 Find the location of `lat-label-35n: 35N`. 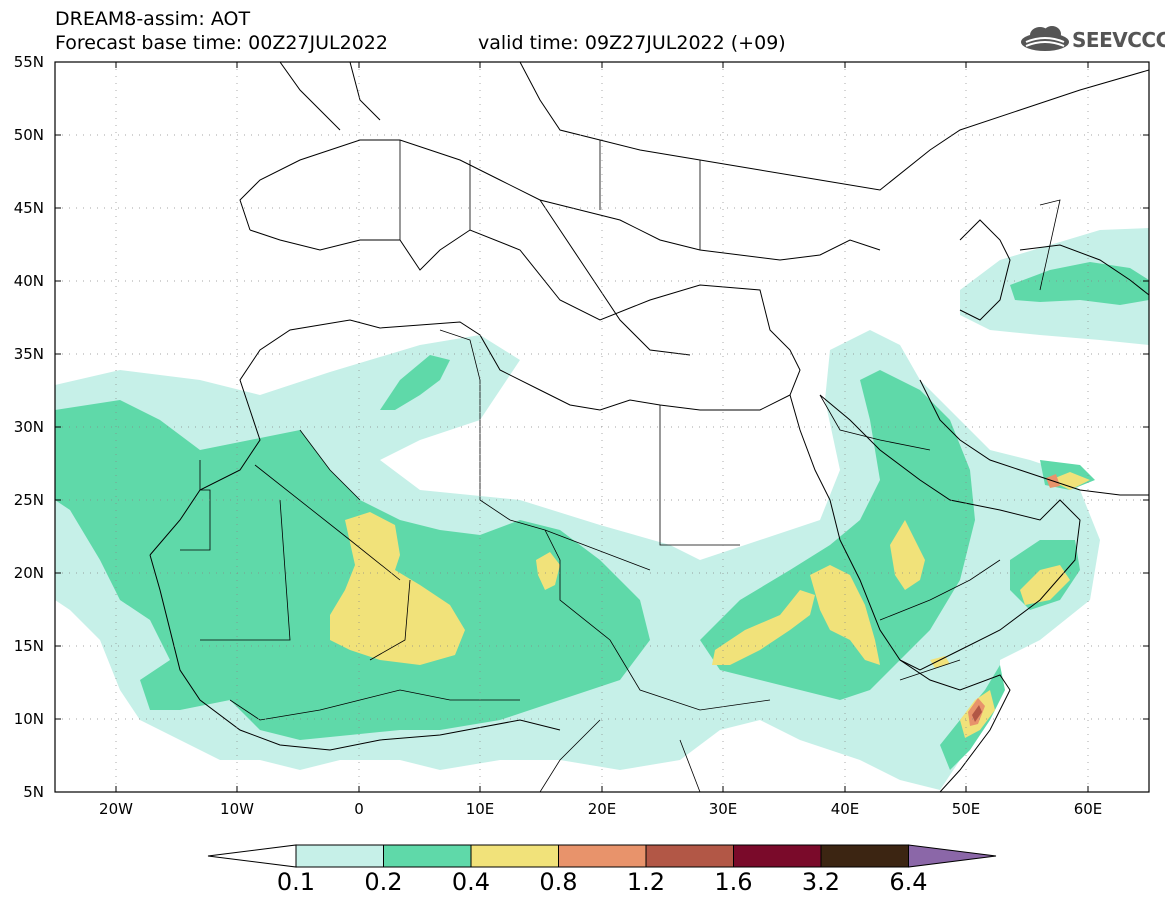

lat-label-35n: 35N is located at coordinates (28, 354).